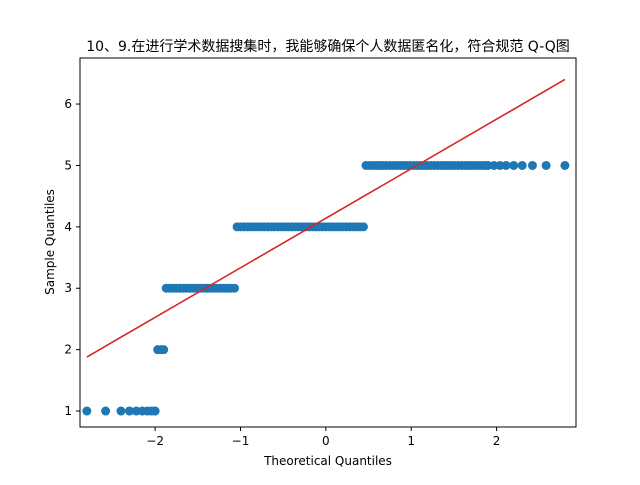 The height and width of the screenshot is (485, 640). What do you see at coordinates (411, 441) in the screenshot?
I see `x-tick-label: 1` at bounding box center [411, 441].